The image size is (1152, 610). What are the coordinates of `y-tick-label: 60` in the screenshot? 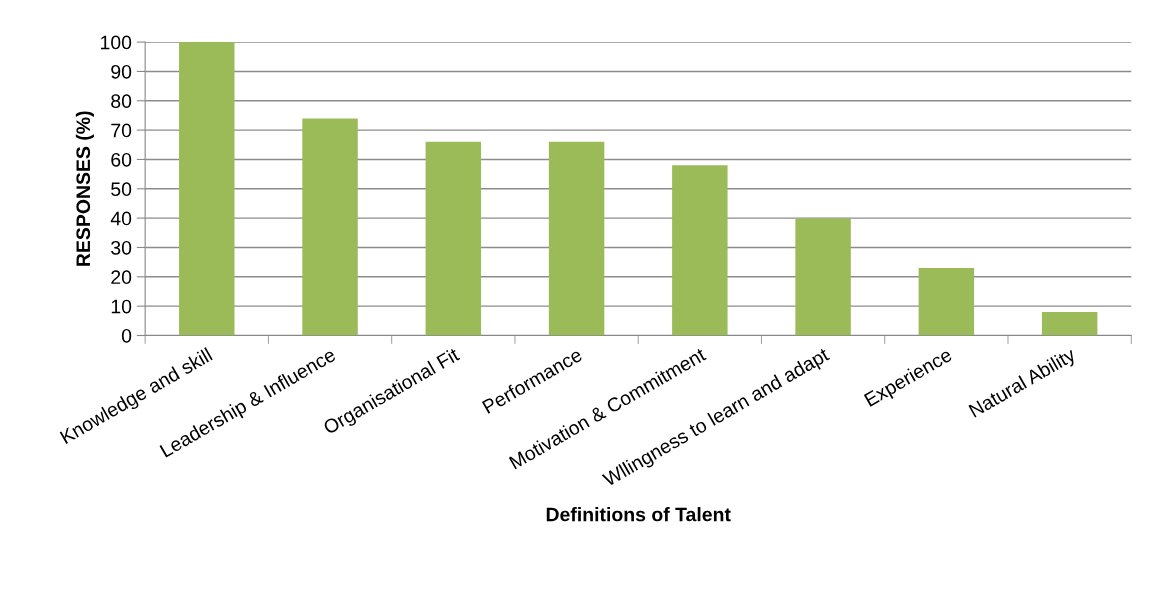 It's located at (121, 159).